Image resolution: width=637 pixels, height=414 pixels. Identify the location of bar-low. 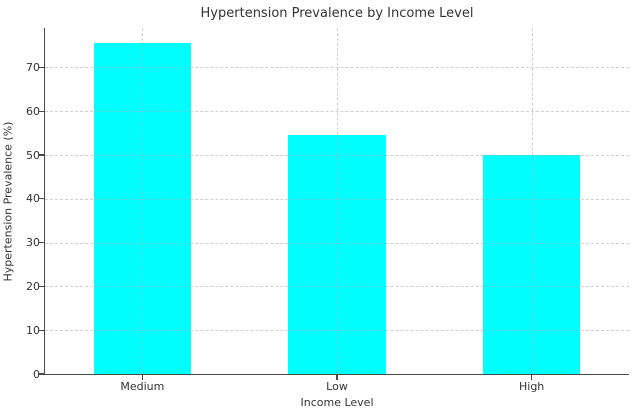
(337, 254).